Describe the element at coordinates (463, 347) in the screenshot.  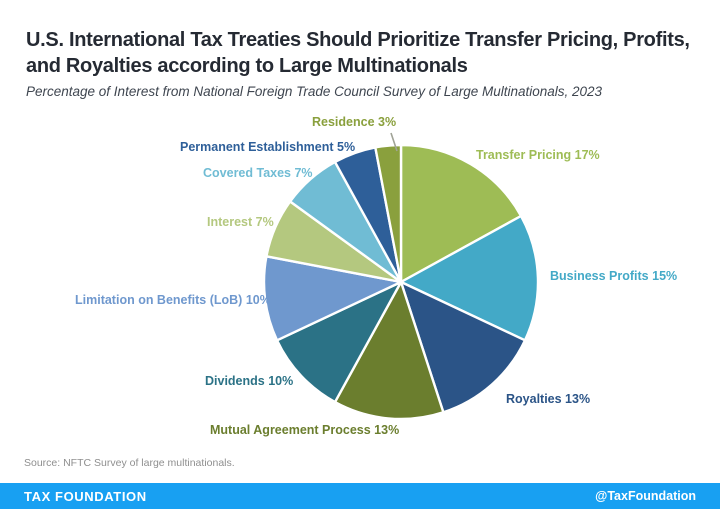
I see `pie-slice-royalties` at that location.